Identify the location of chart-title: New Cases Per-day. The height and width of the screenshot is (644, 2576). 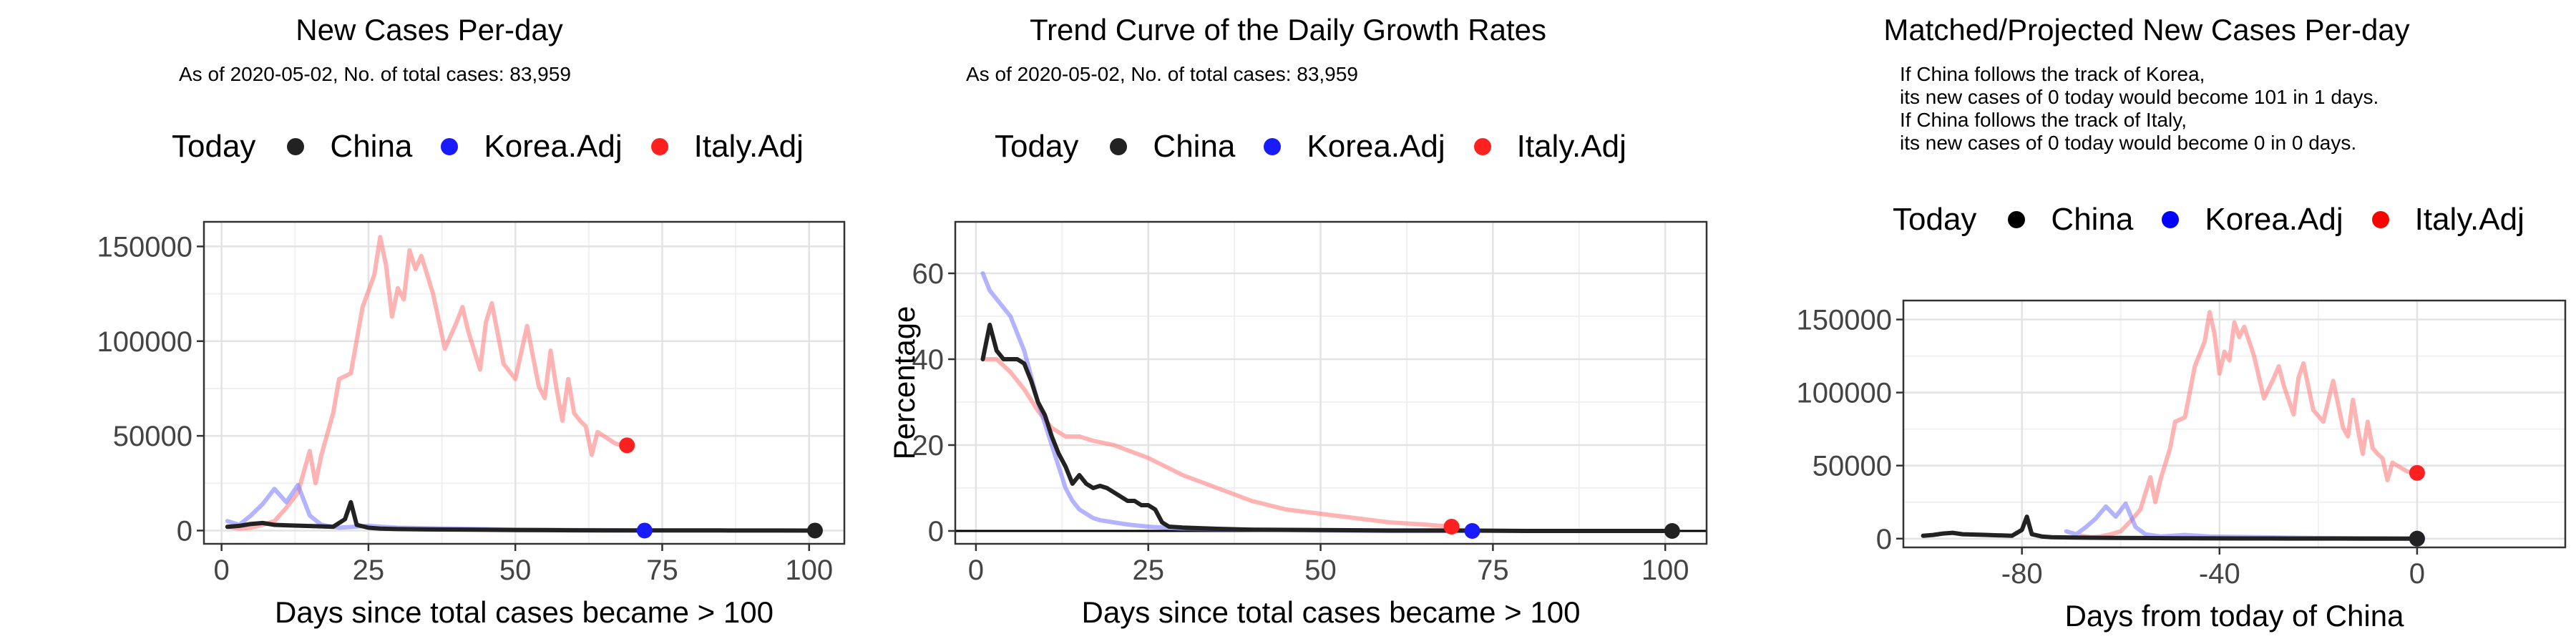
(429, 30).